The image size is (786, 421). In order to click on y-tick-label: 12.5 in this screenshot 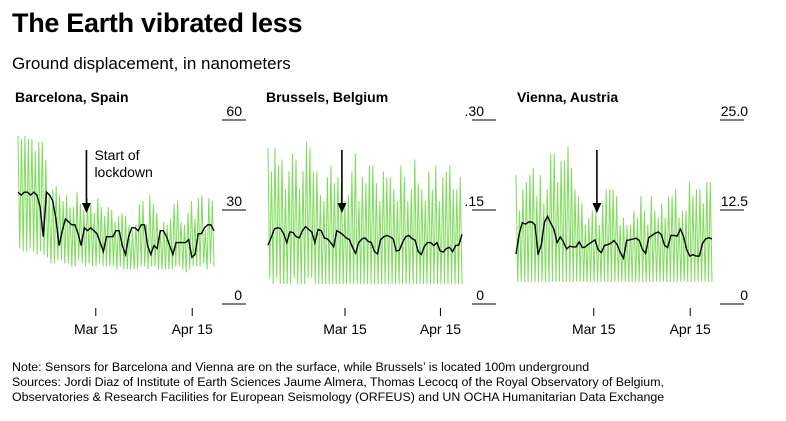, I will do `click(734, 201)`.